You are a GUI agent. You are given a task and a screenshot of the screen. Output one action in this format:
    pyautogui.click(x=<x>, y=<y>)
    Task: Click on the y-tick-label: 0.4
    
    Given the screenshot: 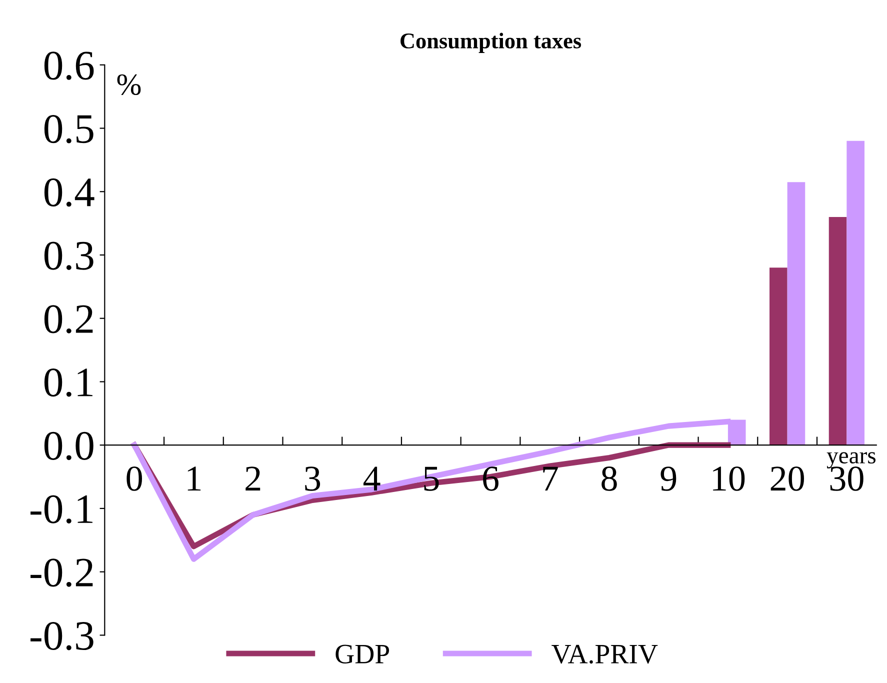 What is the action you would take?
    pyautogui.click(x=69, y=192)
    